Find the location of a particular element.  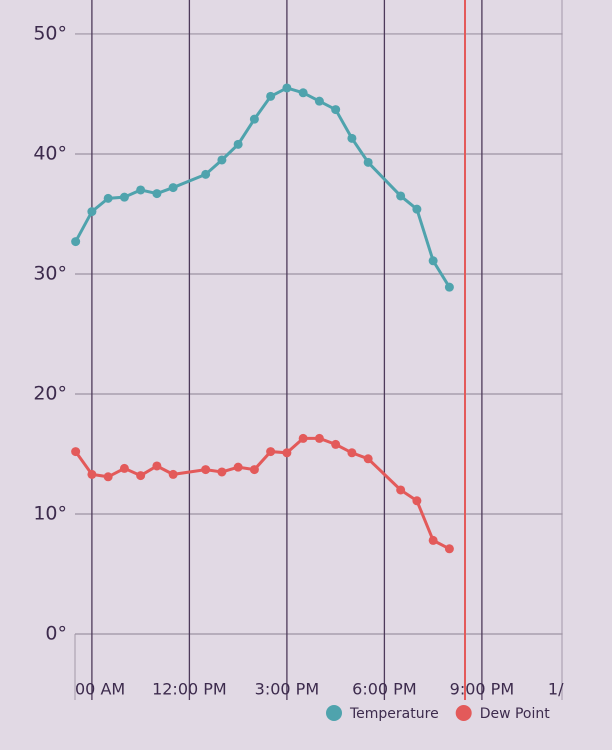

x-axis-labels: 00 AM 12:00 PM 3:00 PM 6:00 PM 9:00 PM 1/ is located at coordinates (319, 689).